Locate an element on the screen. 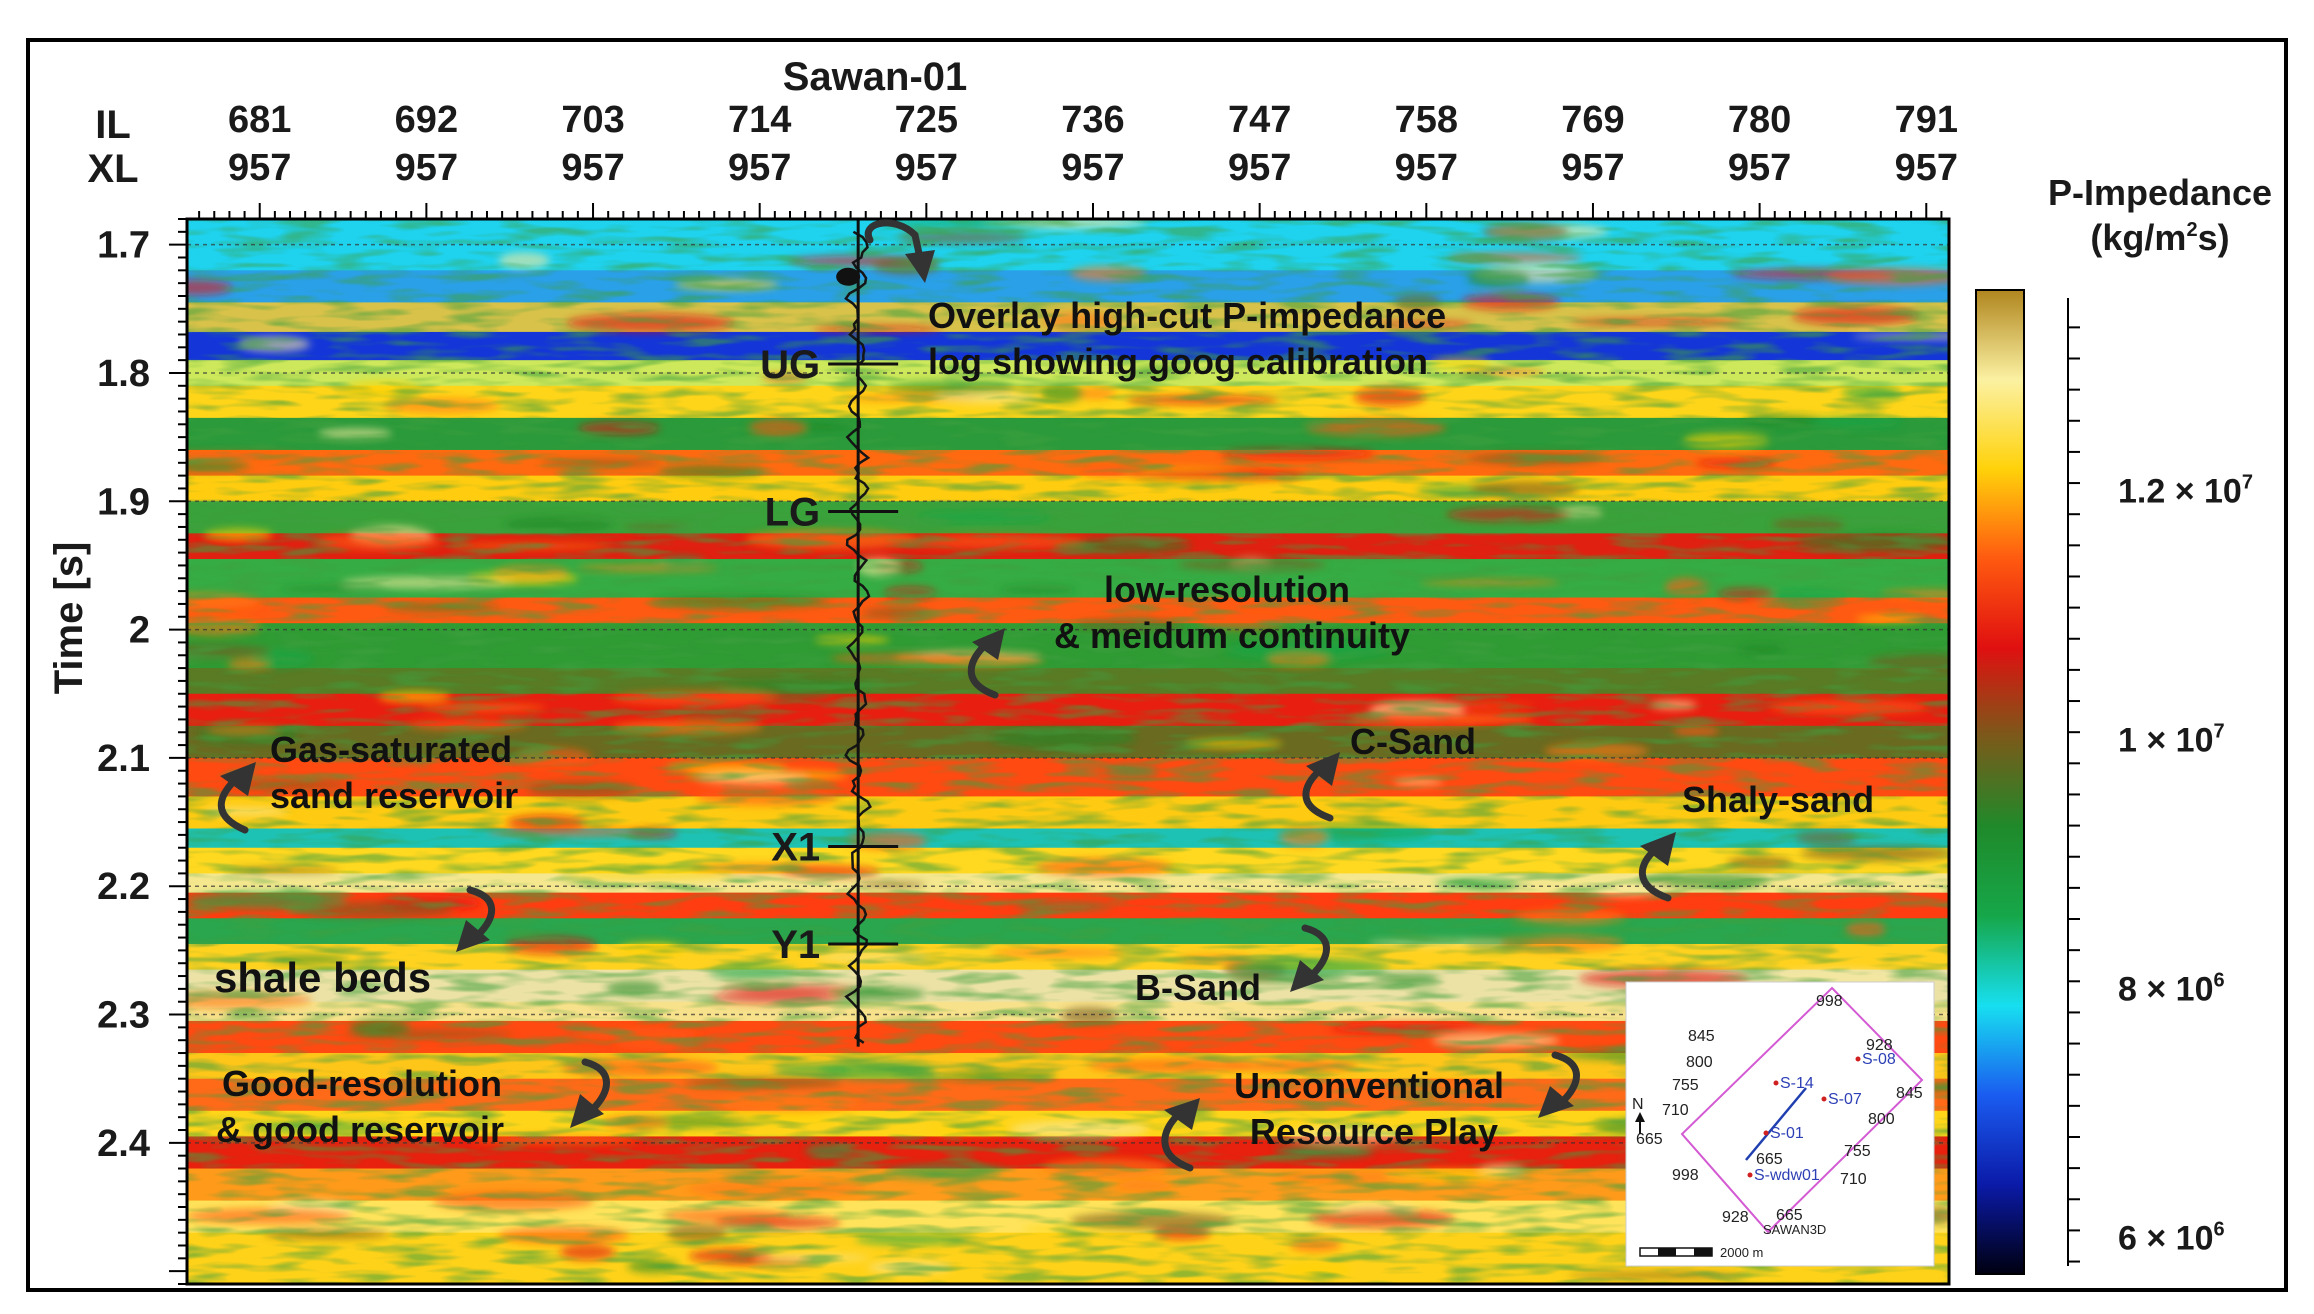 The image size is (2314, 1314). annotation-c-sand: C-Sand is located at coordinates (1413, 741).